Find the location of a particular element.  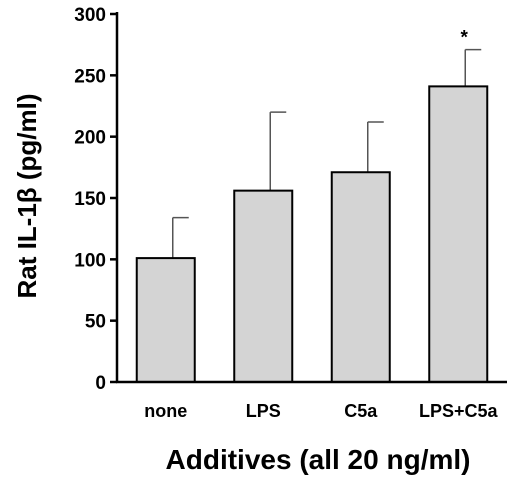

bar-lps is located at coordinates (263, 286).